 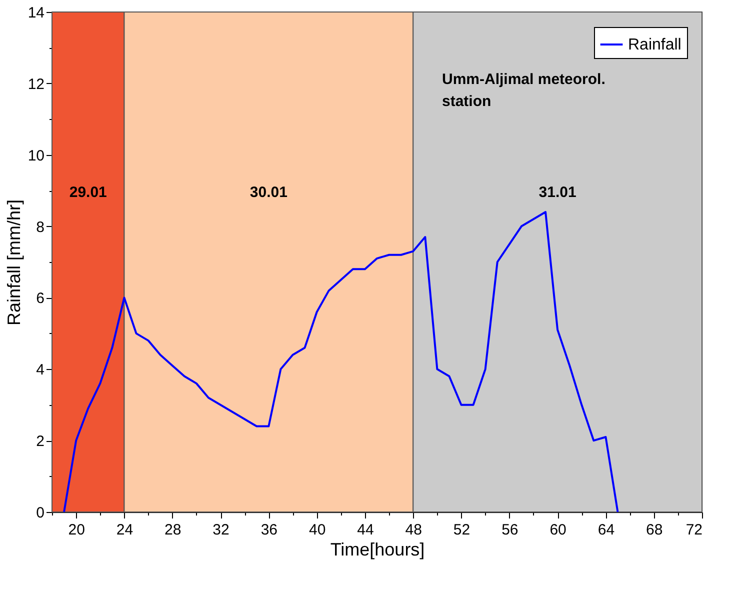 I want to click on x-tick-label: 24, so click(x=125, y=530).